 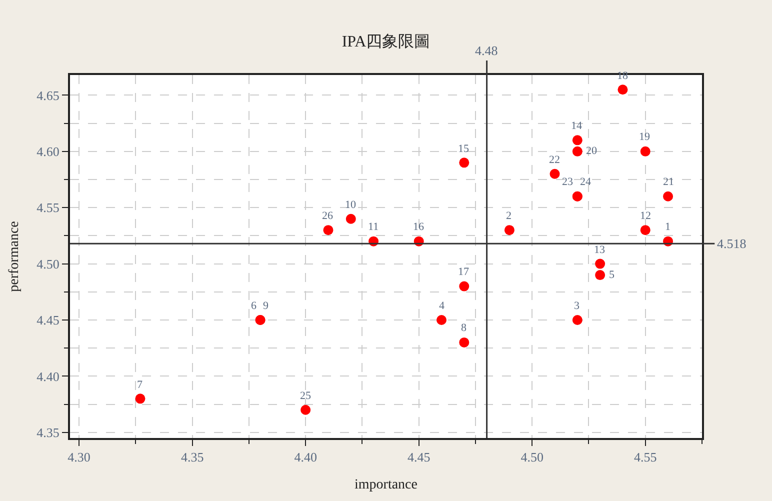 I want to click on annotation: 21, so click(x=668, y=182).